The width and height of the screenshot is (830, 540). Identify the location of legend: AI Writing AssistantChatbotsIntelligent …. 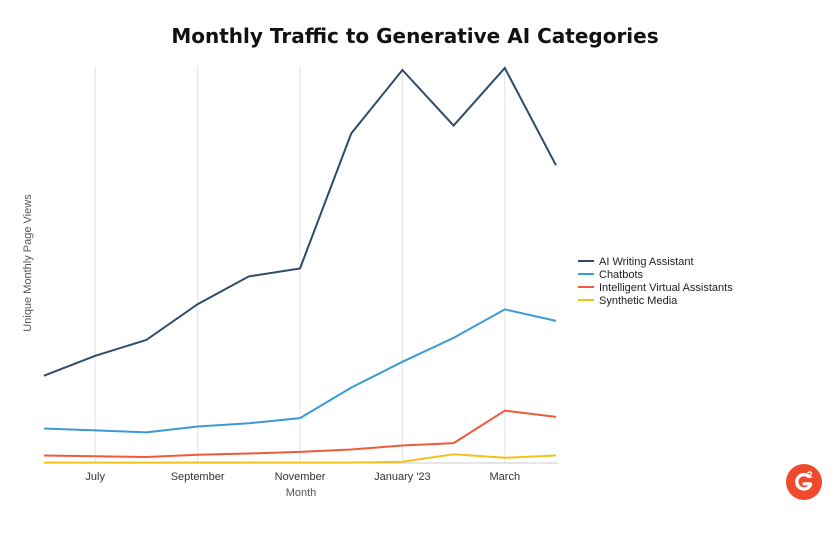
(655, 281).